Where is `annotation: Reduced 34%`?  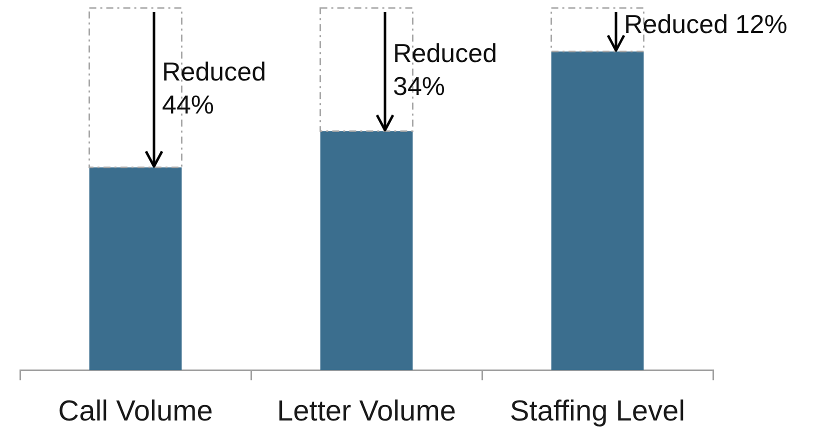 annotation: Reduced 34% is located at coordinates (445, 70).